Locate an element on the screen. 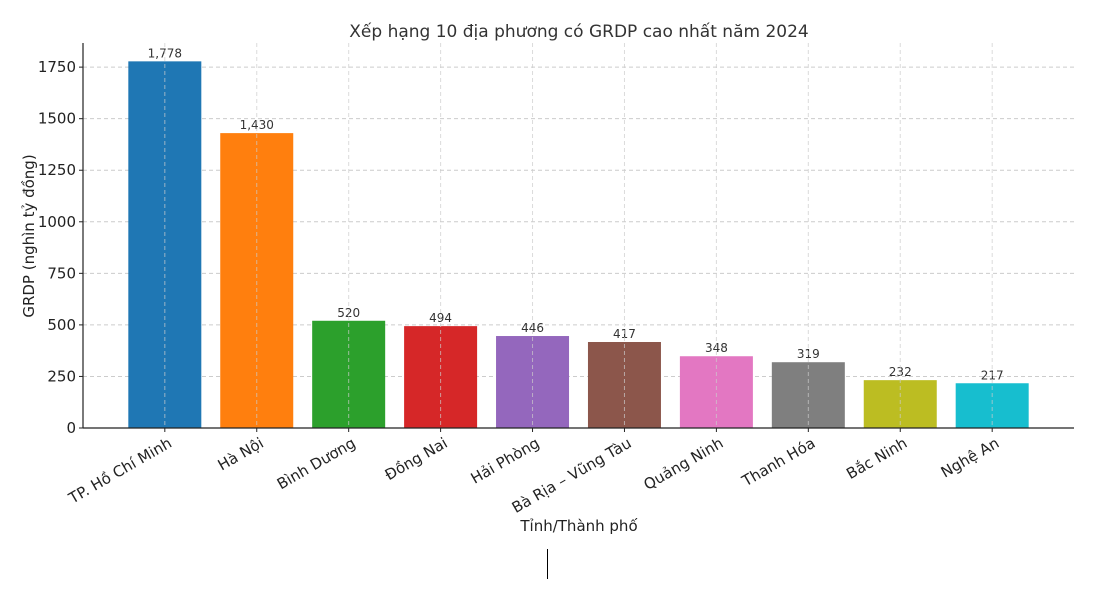 The image size is (1095, 591). x-axis-label: Tỉnh/Thành phố is located at coordinates (578, 526).